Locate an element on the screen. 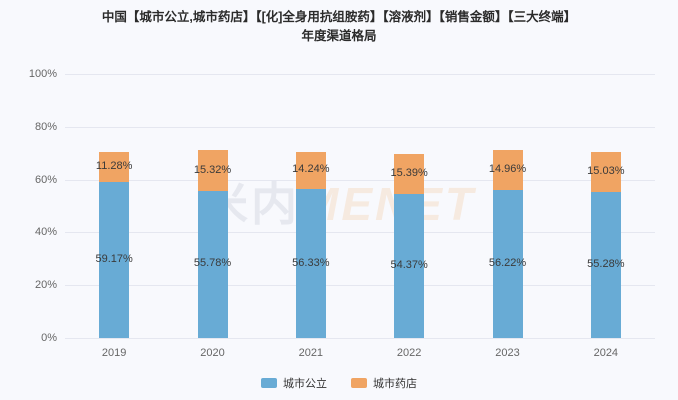  x-axis-label: 2024 is located at coordinates (606, 353).